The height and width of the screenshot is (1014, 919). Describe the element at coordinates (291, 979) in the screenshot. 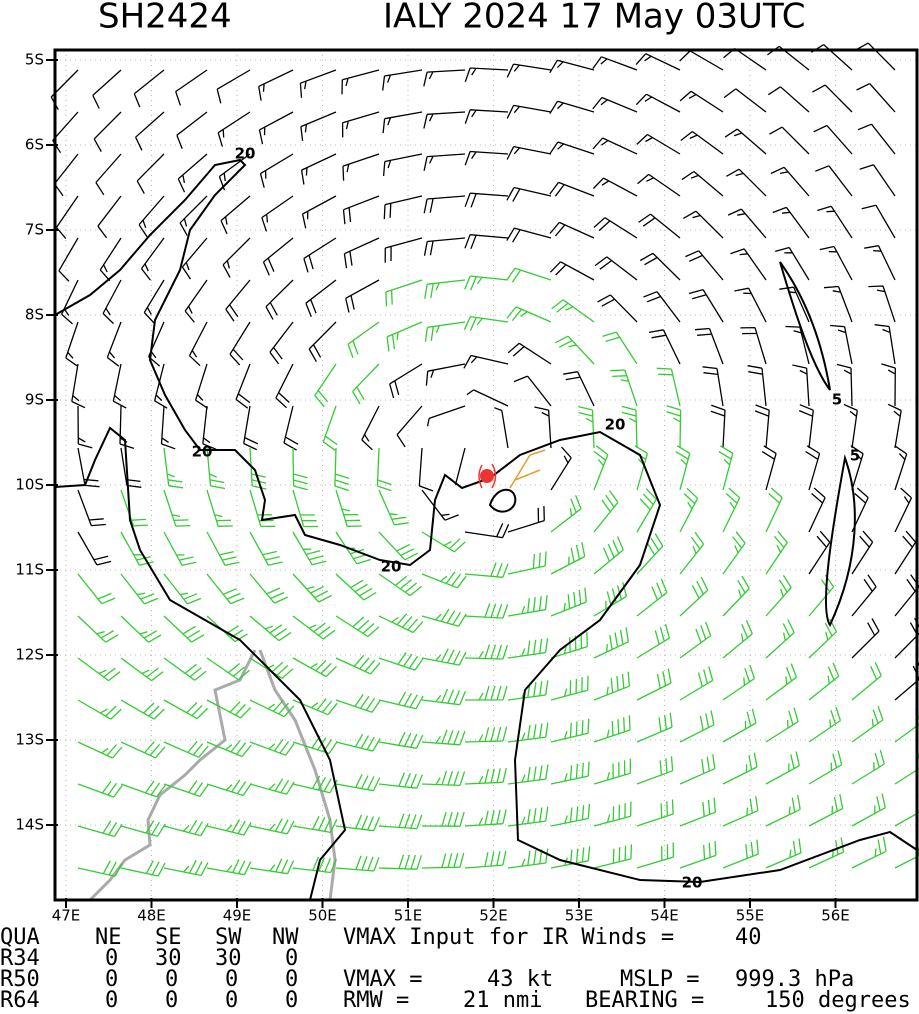

I see `table-cell: 0` at that location.